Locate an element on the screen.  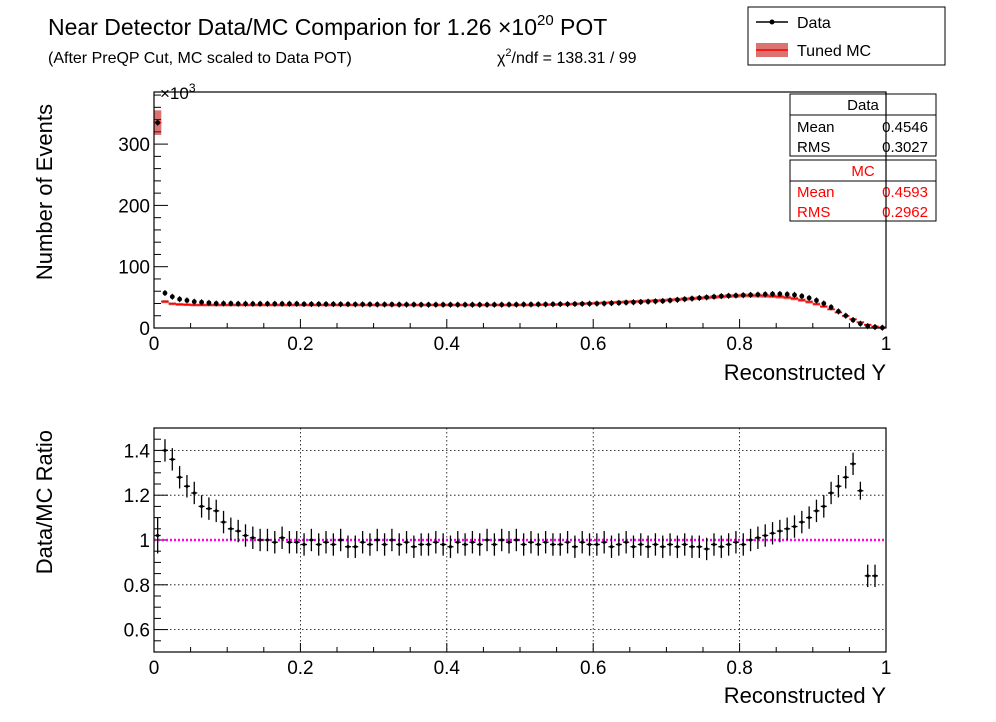
stats-data-rms-value: 0.3027 is located at coordinates (905, 147).